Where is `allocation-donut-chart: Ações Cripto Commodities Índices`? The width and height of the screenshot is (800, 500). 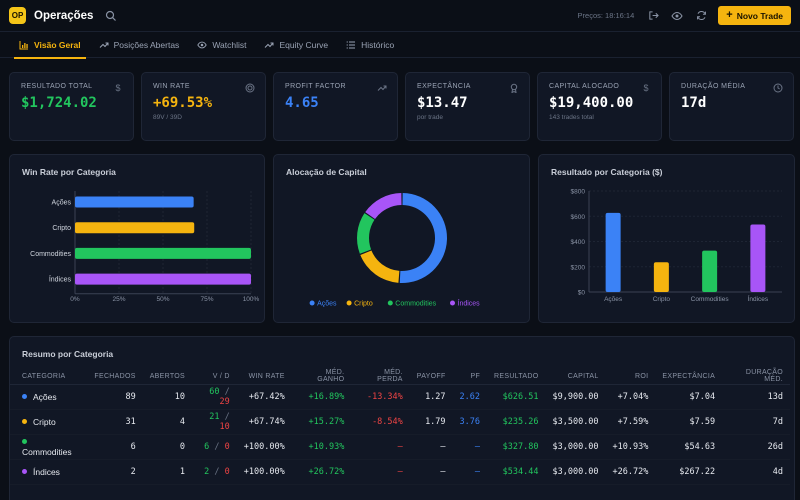 allocation-donut-chart: Ações Cripto Commodities Índices is located at coordinates (394, 250).